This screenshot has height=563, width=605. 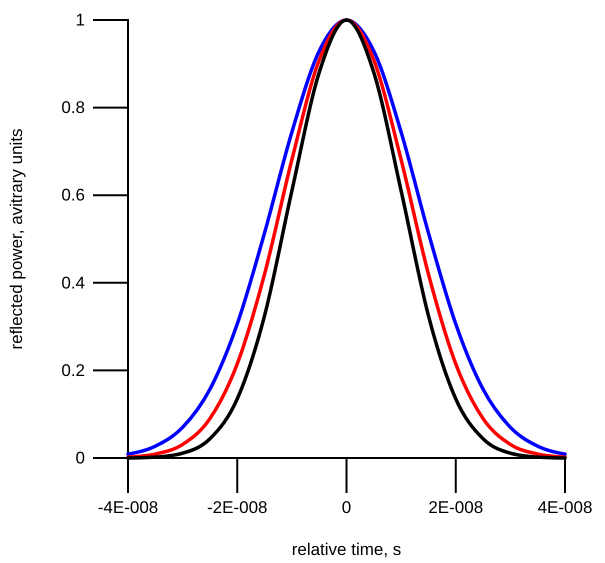 What do you see at coordinates (565, 508) in the screenshot?
I see `x-tick-label: 4E-008` at bounding box center [565, 508].